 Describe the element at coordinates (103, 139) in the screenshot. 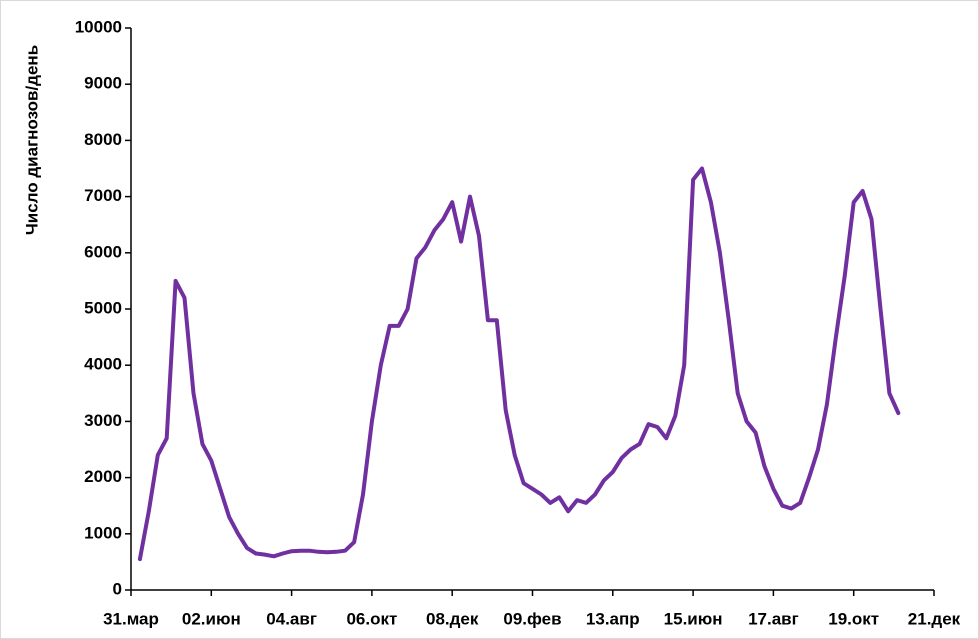

I see `y-tick-label: 8000` at that location.